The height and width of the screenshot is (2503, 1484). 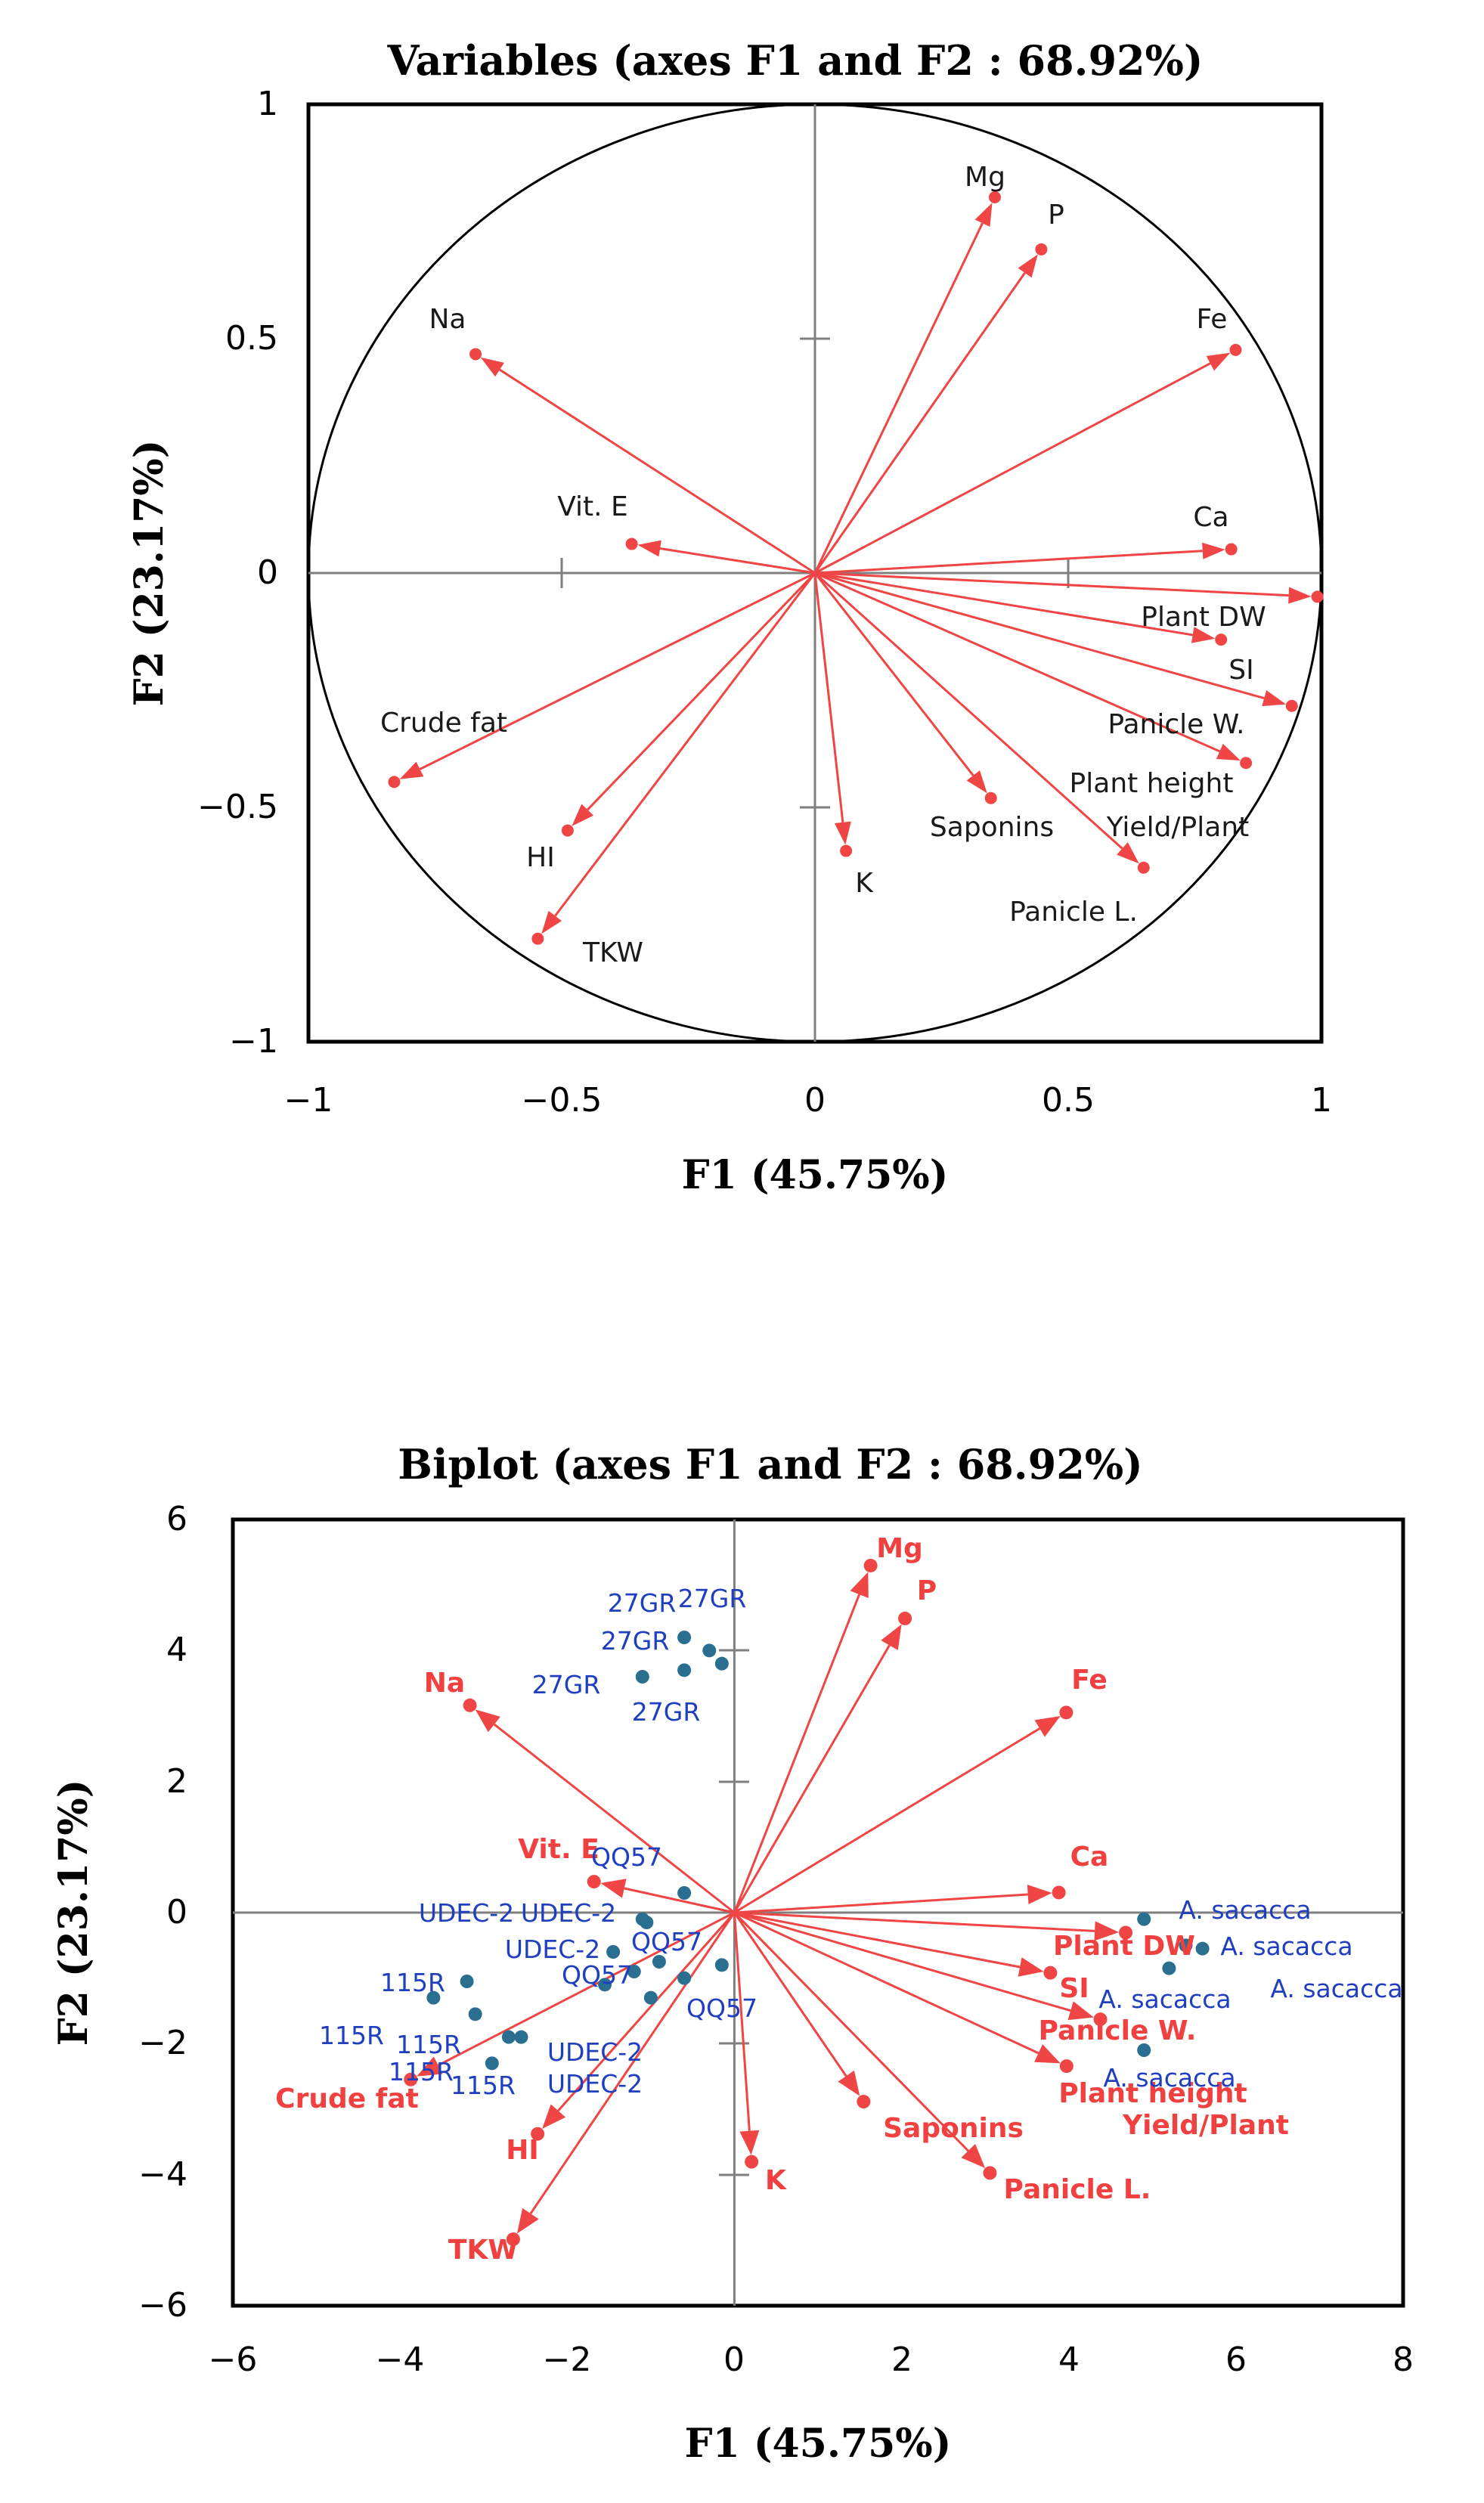 I want to click on vector-head-p, so click(x=1028, y=266).